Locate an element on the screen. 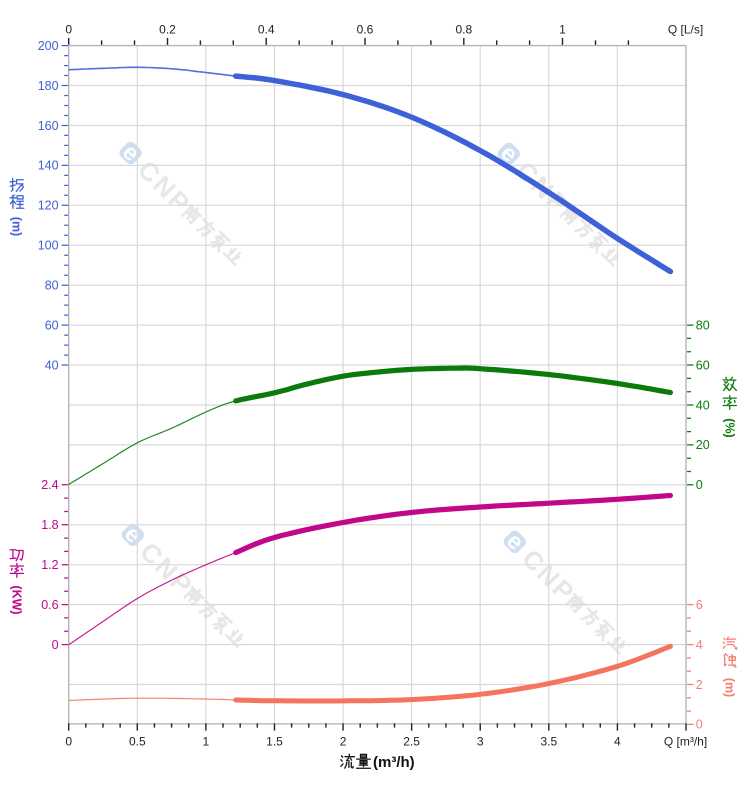 The width and height of the screenshot is (752, 802). svg-text: 1.2 is located at coordinates (49, 565).